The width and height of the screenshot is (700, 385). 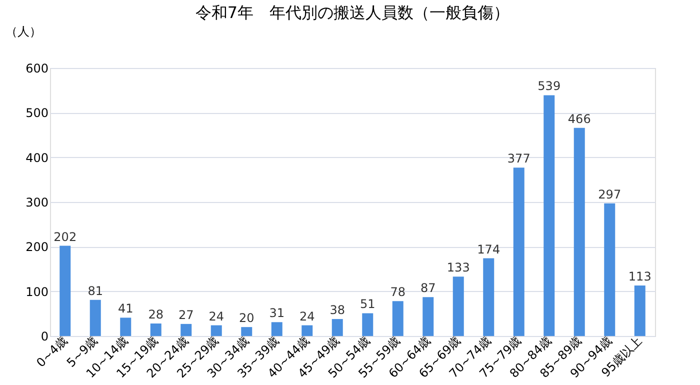 I want to click on data-label: 41, so click(x=126, y=309).